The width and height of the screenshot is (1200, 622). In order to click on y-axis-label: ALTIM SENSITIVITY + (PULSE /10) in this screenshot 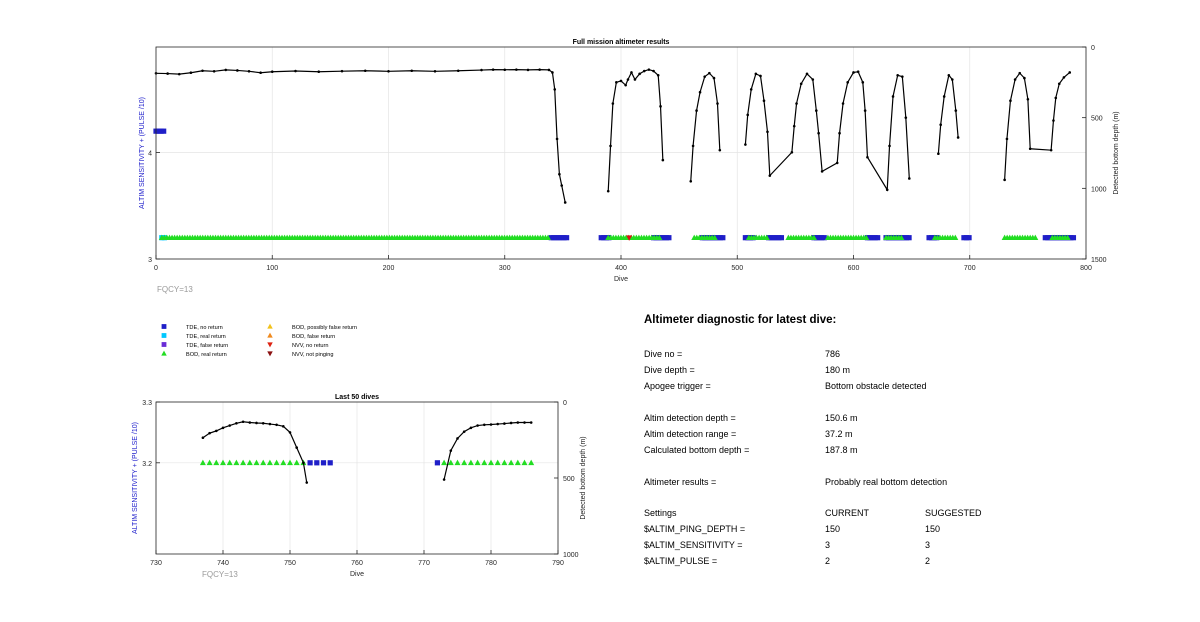, I will do `click(135, 478)`.